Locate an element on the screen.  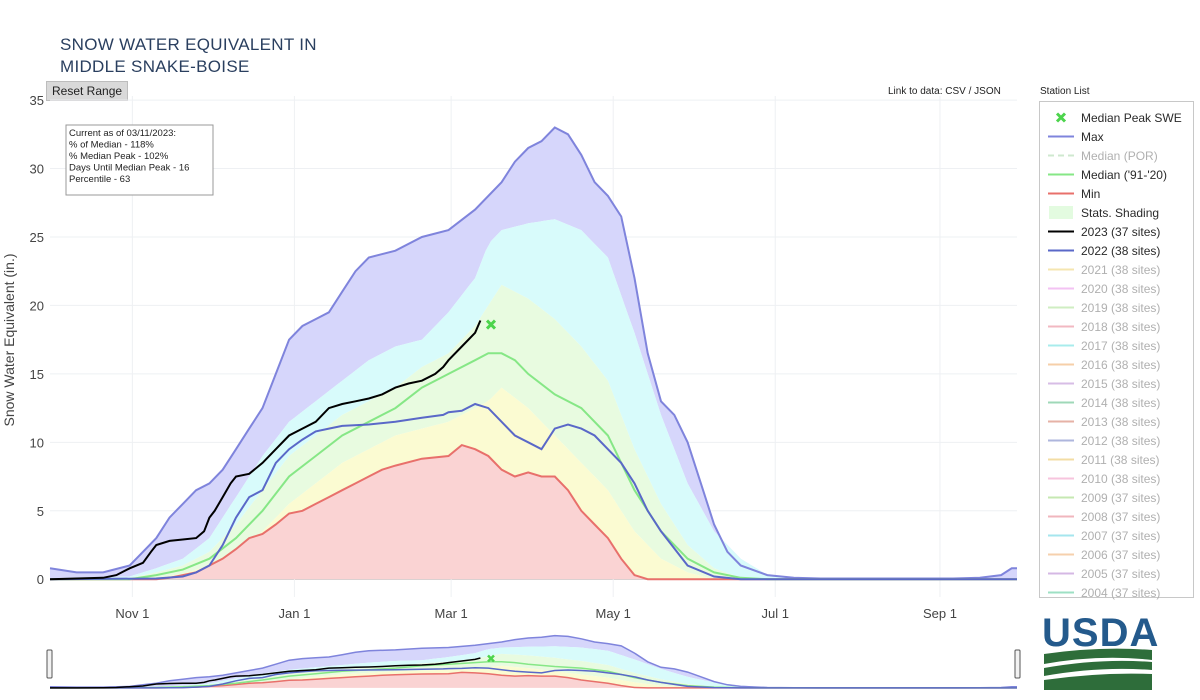
legend-label: 2008 (37 sites) is located at coordinates (1121, 516).